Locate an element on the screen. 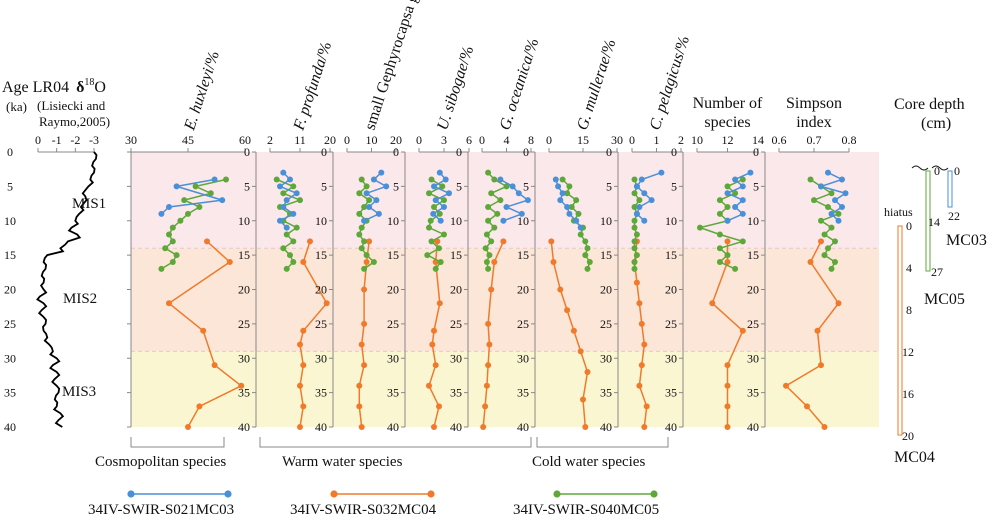 The image size is (996, 522). age-tick-label: 0 is located at coordinates (247, 152).